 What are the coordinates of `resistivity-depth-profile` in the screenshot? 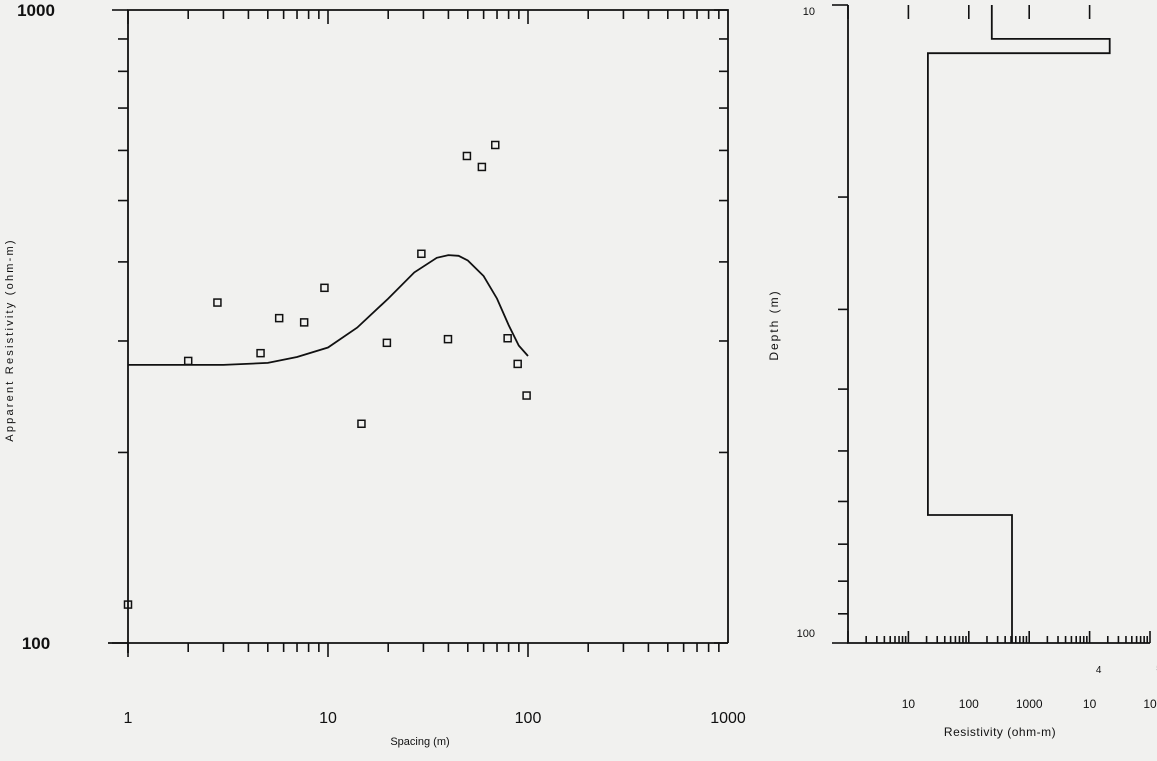 It's located at (1019, 324).